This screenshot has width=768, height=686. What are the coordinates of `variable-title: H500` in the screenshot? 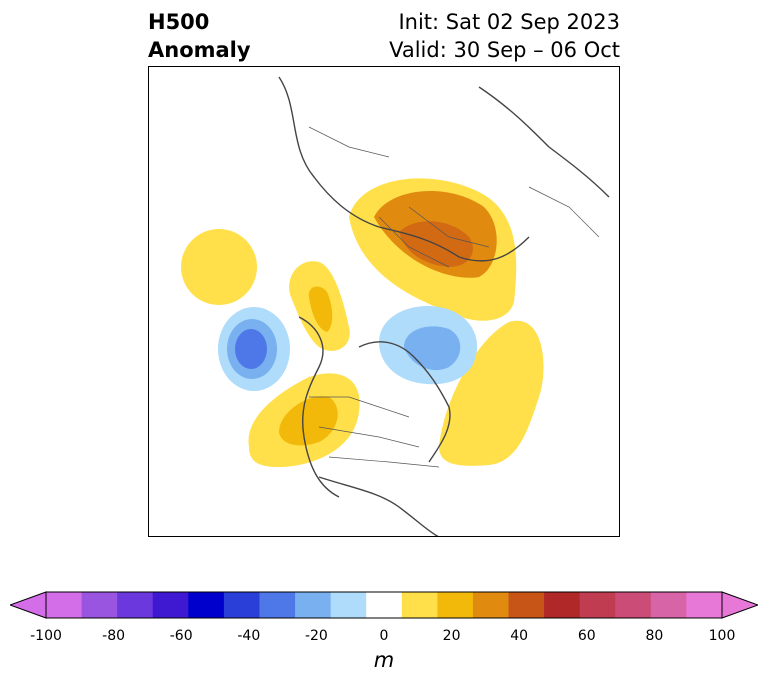 It's located at (179, 22).